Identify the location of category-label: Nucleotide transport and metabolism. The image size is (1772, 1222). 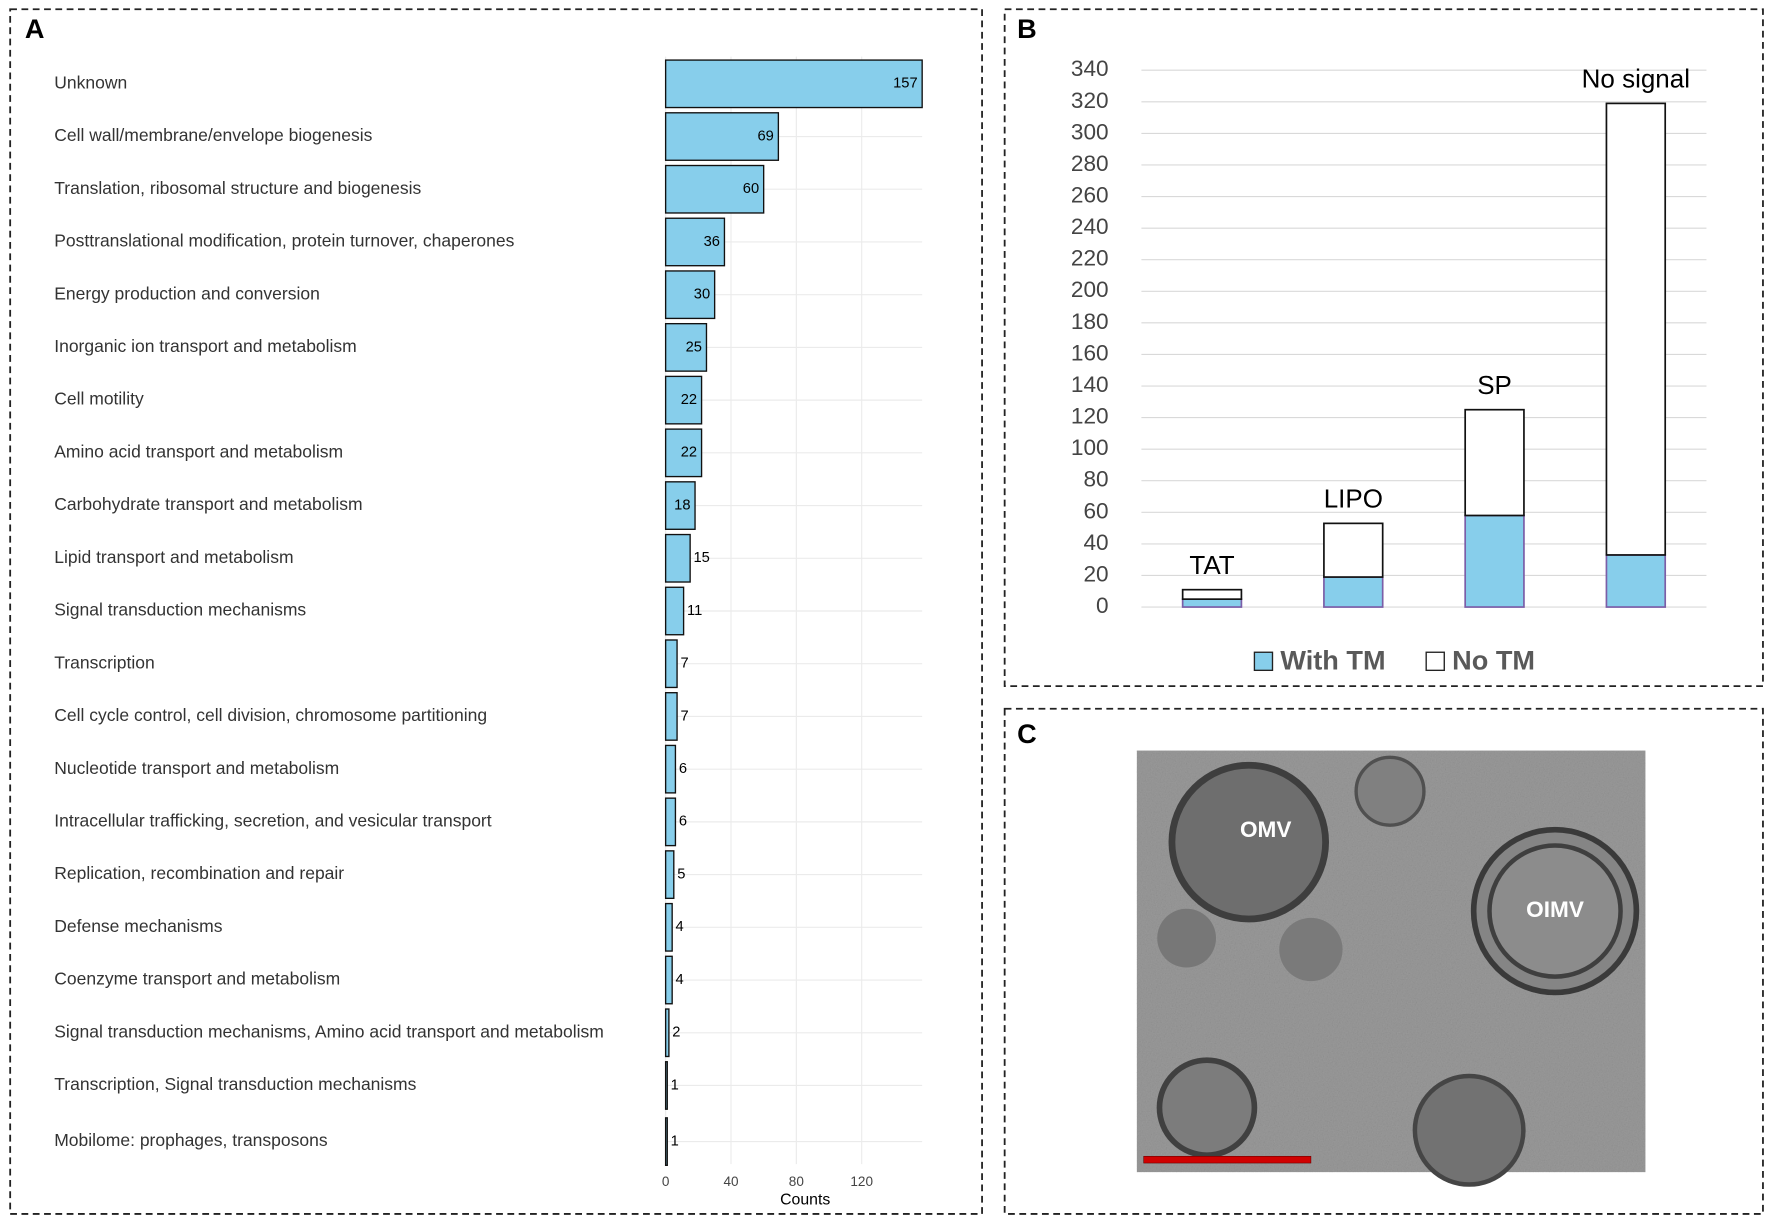
(196, 768).